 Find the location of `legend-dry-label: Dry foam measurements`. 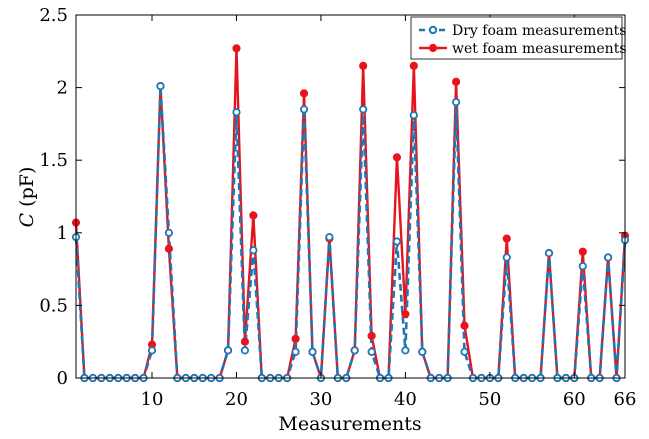

legend-dry-label: Dry foam measurements is located at coordinates (539, 31).